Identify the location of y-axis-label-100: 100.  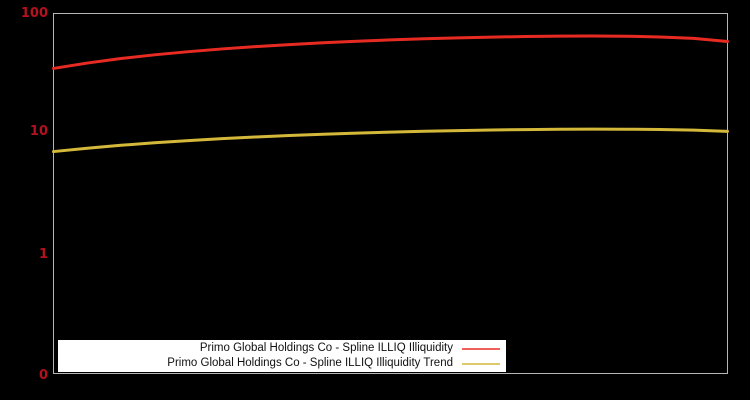
(34, 13).